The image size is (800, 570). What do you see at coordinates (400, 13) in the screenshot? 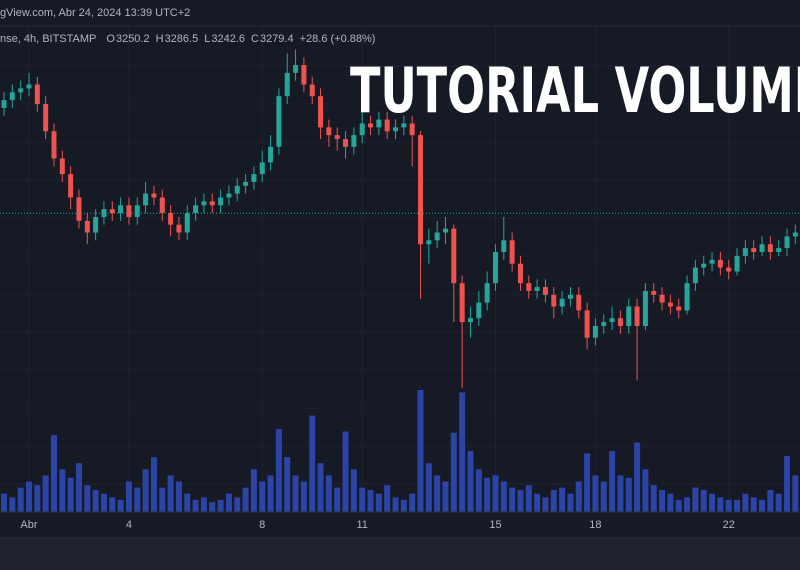
I see `top-bar` at bounding box center [400, 13].